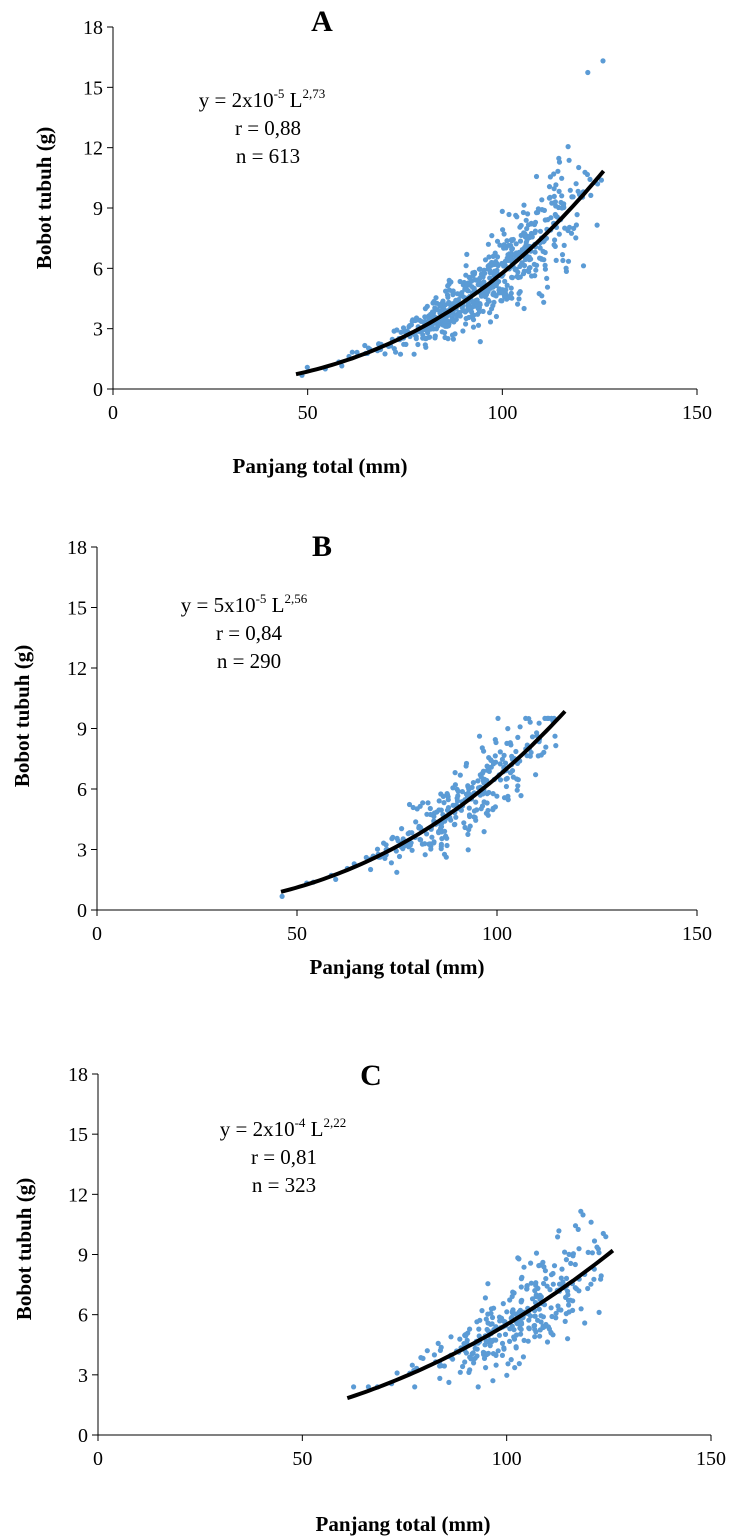 This screenshot has height=1539, width=733. I want to click on y-tick-label: 18, so click(78, 1075).